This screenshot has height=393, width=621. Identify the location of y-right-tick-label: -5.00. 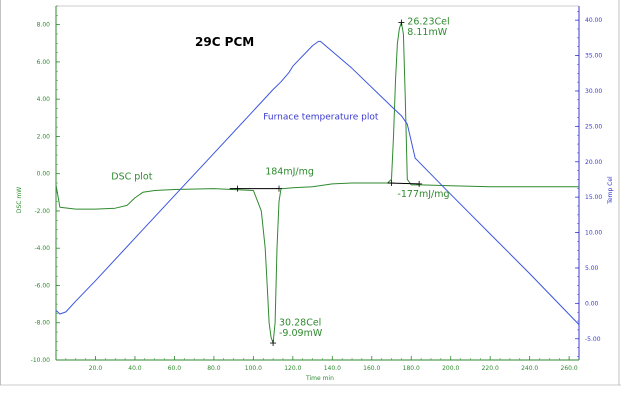
(593, 339).